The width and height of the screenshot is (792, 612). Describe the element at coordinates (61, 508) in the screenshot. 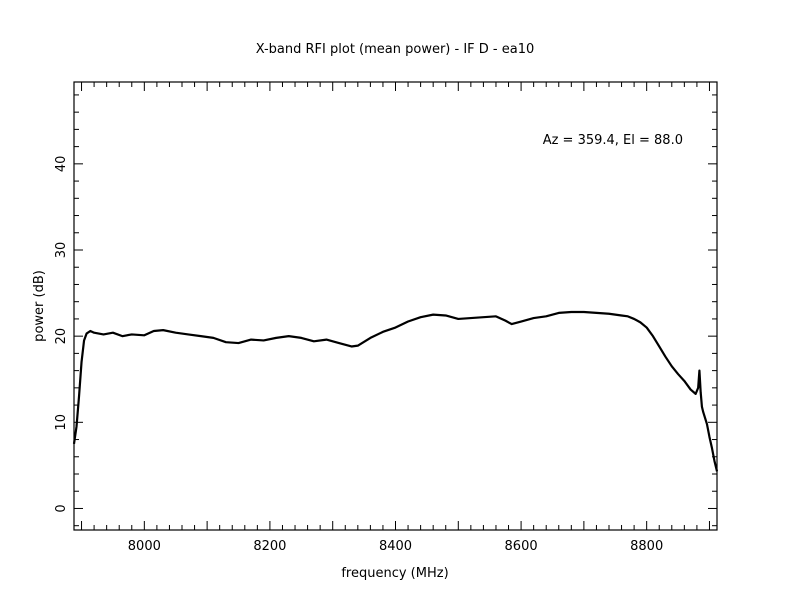

I see `y-tick-label: 0` at that location.